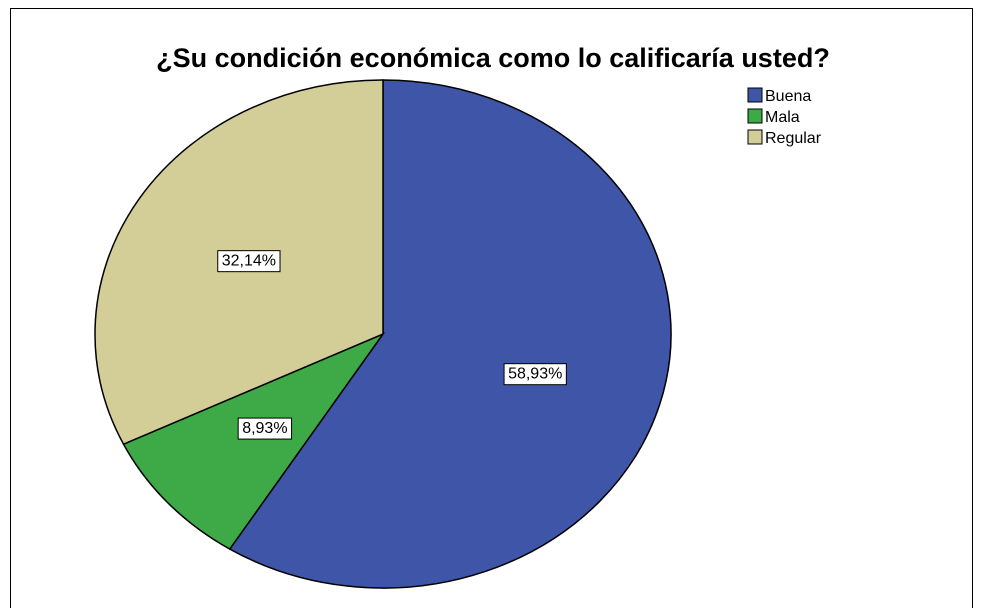 This screenshot has width=981, height=608. I want to click on data-label-buena: 58,93%, so click(535, 374).